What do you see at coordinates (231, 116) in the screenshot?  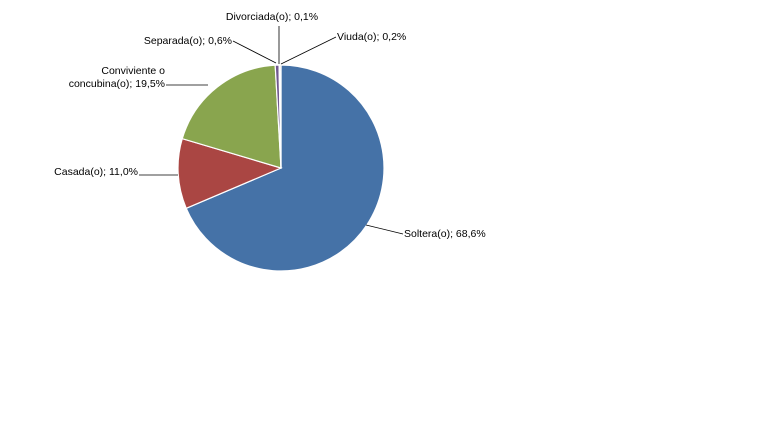 I see `pie-slice-conviviente` at bounding box center [231, 116].